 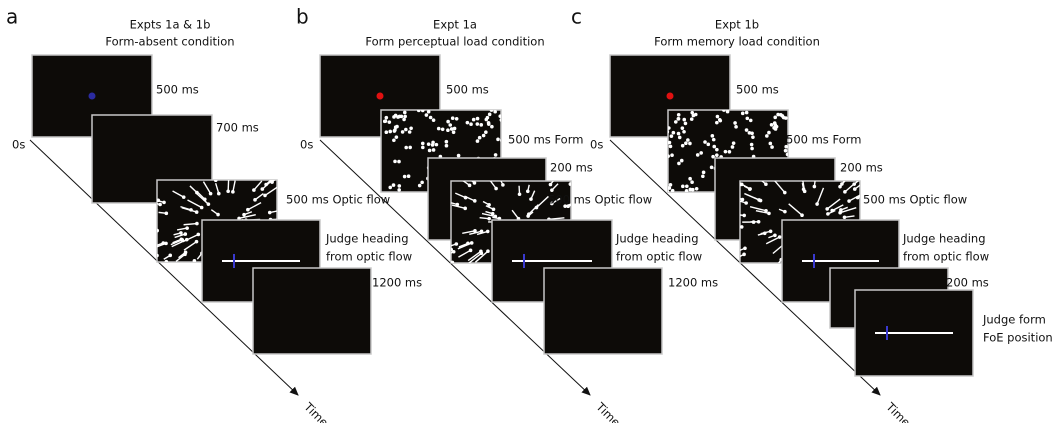 I want to click on frame-label: 200 ms, so click(x=571, y=168).